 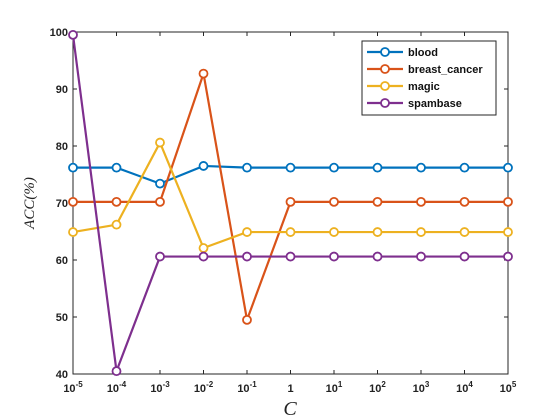 I want to click on x-tick-label: 10², so click(x=377, y=387).